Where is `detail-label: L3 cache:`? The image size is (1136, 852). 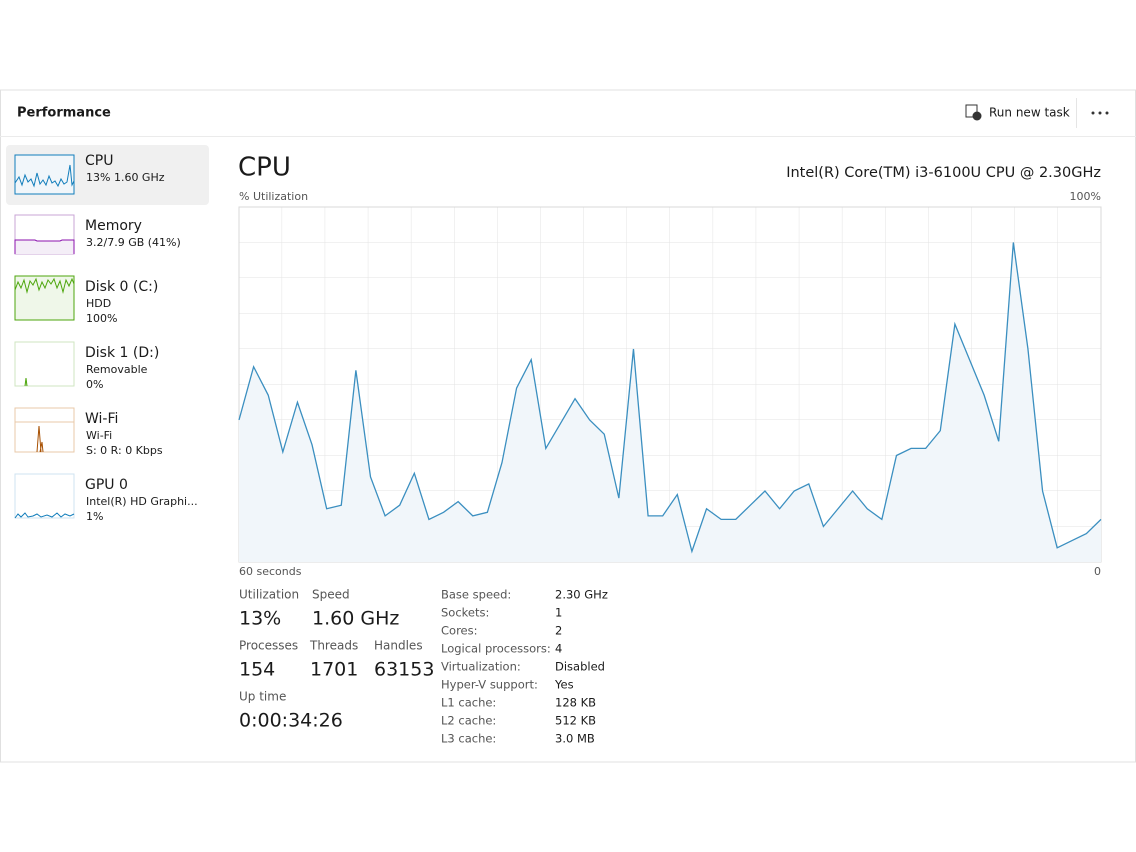 detail-label: L3 cache: is located at coordinates (468, 739).